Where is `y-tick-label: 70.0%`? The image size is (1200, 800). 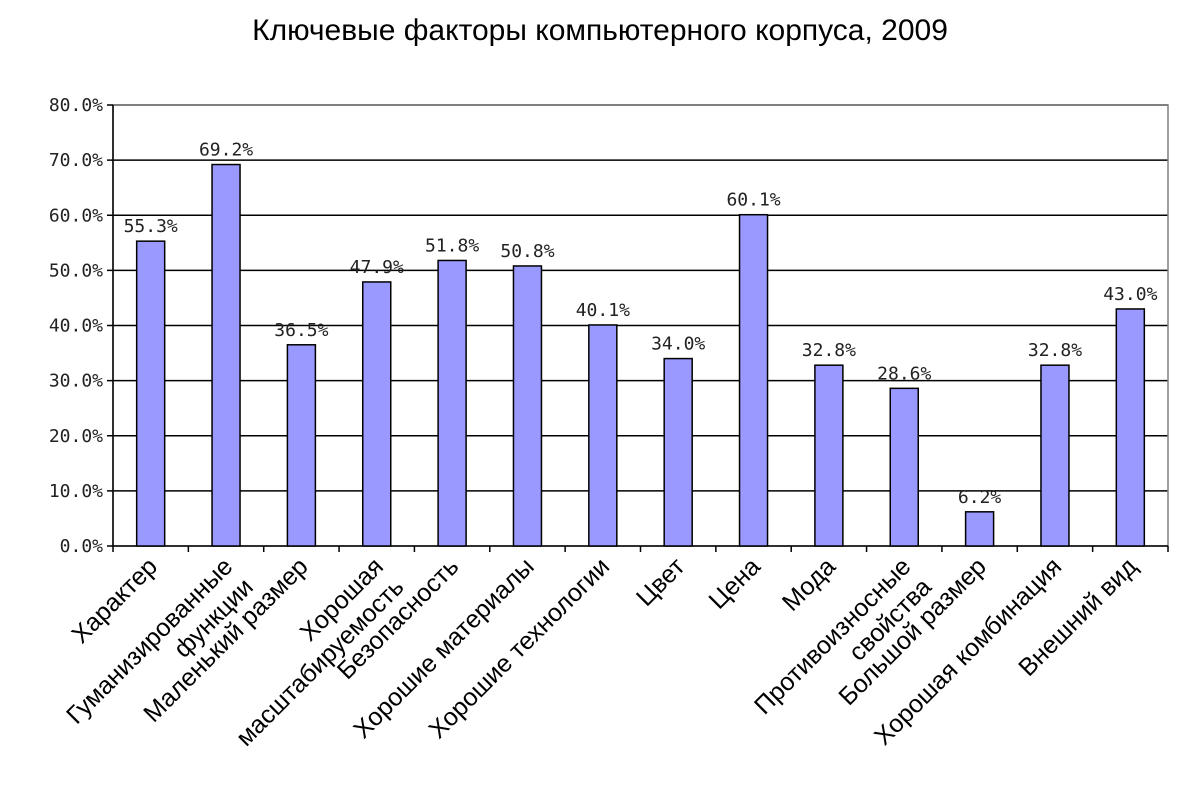 y-tick-label: 70.0% is located at coordinates (76, 160).